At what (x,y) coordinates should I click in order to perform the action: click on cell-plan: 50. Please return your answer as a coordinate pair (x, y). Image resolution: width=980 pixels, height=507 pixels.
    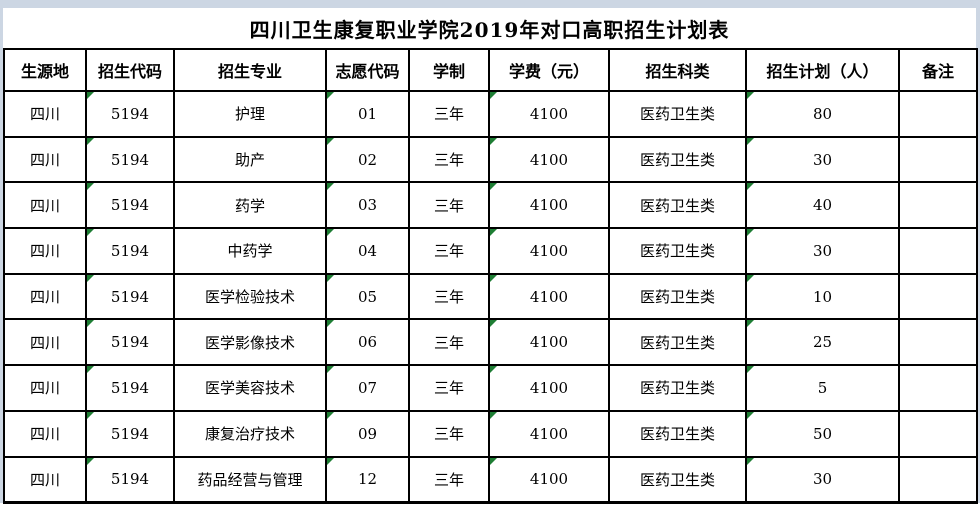
    Looking at the image, I should click on (822, 433).